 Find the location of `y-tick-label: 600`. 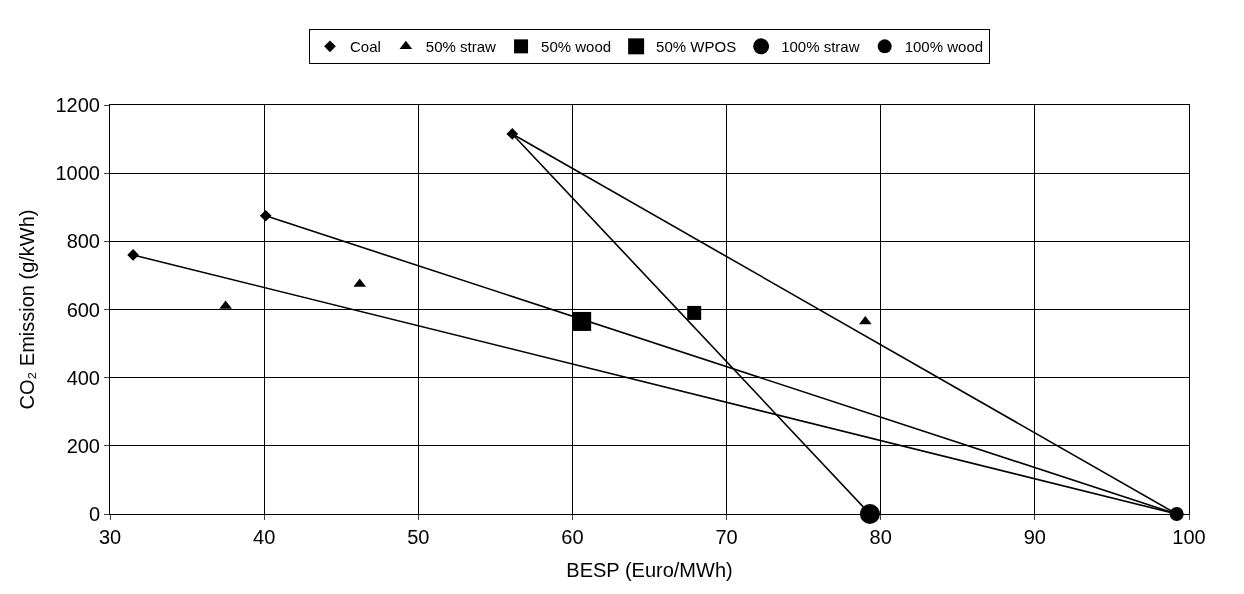

y-tick-label: 600 is located at coordinates (83, 309).